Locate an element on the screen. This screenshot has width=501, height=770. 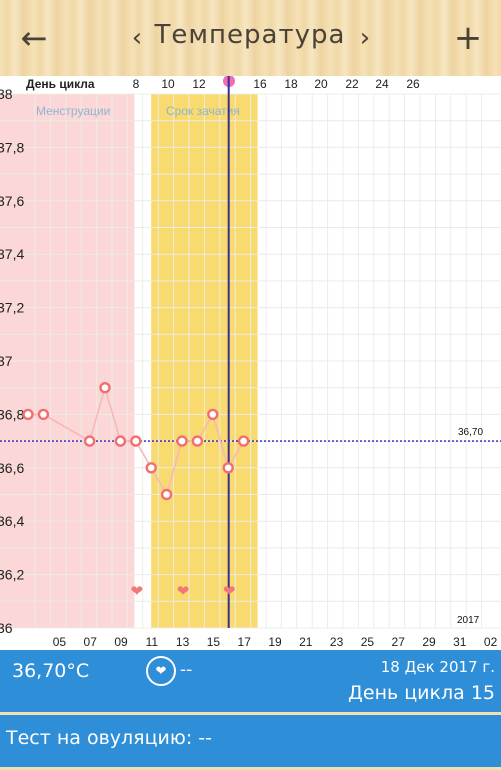
ovulation-test-row: Тест на овуляцию: -- is located at coordinates (250, 741).